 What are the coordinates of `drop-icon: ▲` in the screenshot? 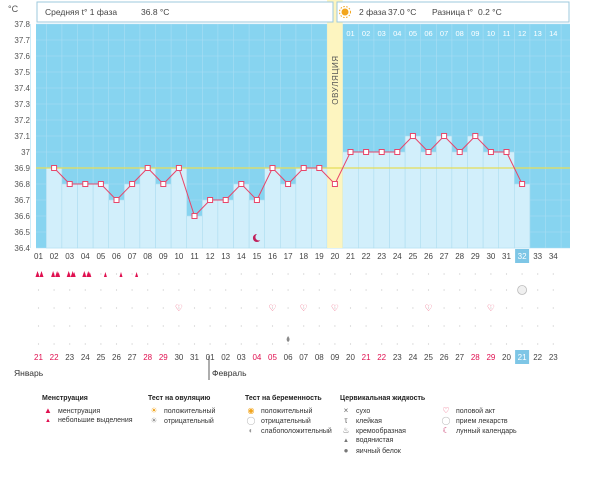 It's located at (48, 421).